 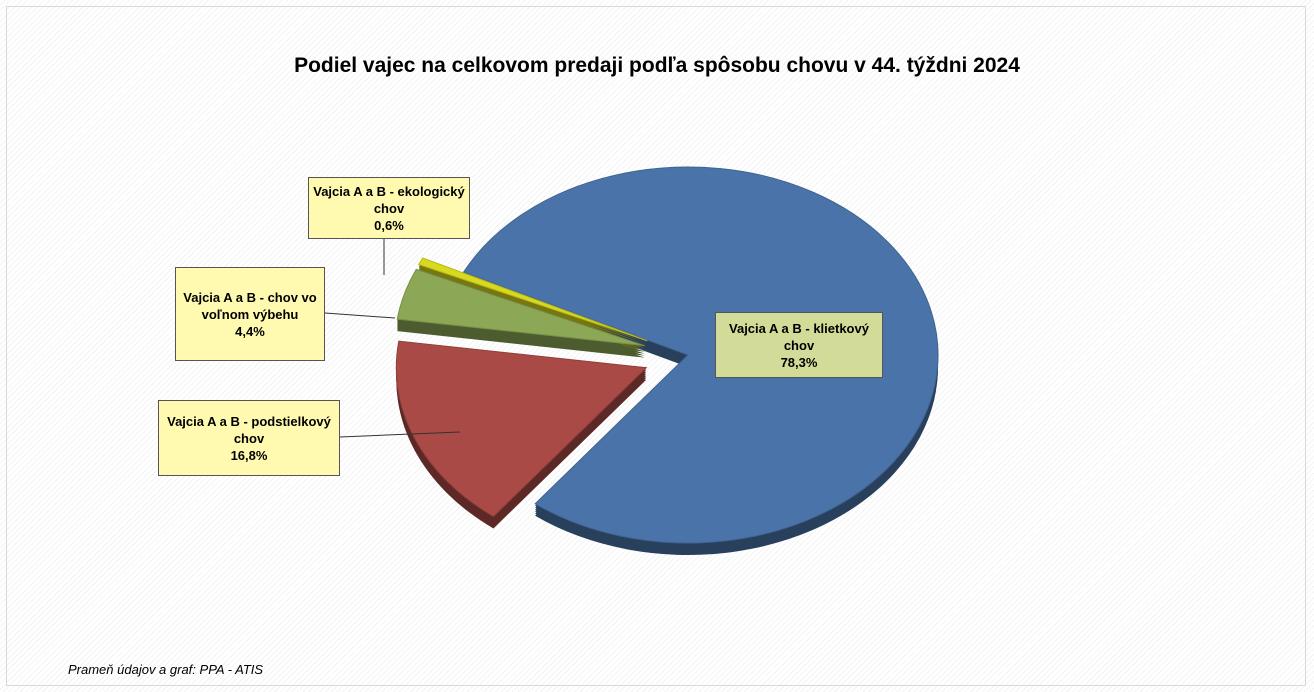 I want to click on data-label: Vajcia A a B - chov vo voľnom výbehu 4,4%, so click(x=250, y=314).